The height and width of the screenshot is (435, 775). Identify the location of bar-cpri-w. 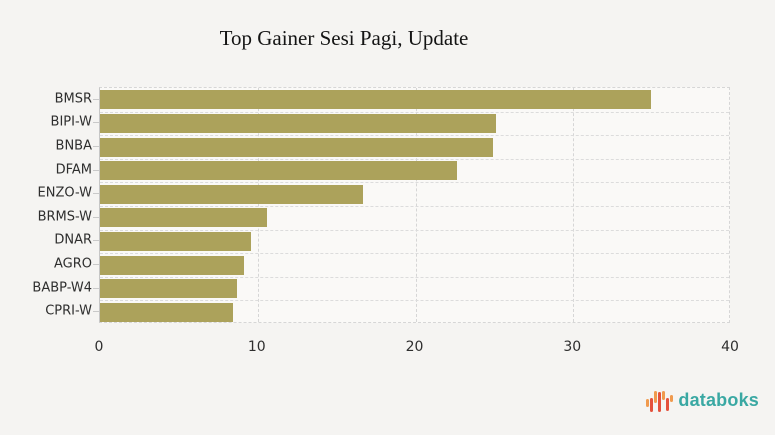
(166, 312).